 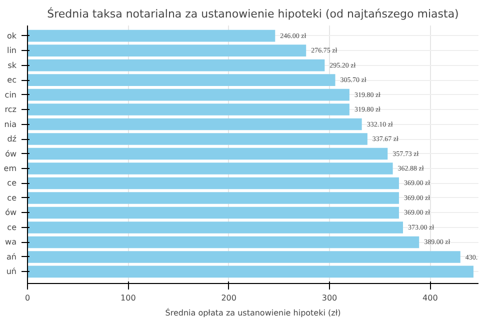 What do you see at coordinates (11, 271) in the screenshot?
I see `y-tick-label: uń` at bounding box center [11, 271].